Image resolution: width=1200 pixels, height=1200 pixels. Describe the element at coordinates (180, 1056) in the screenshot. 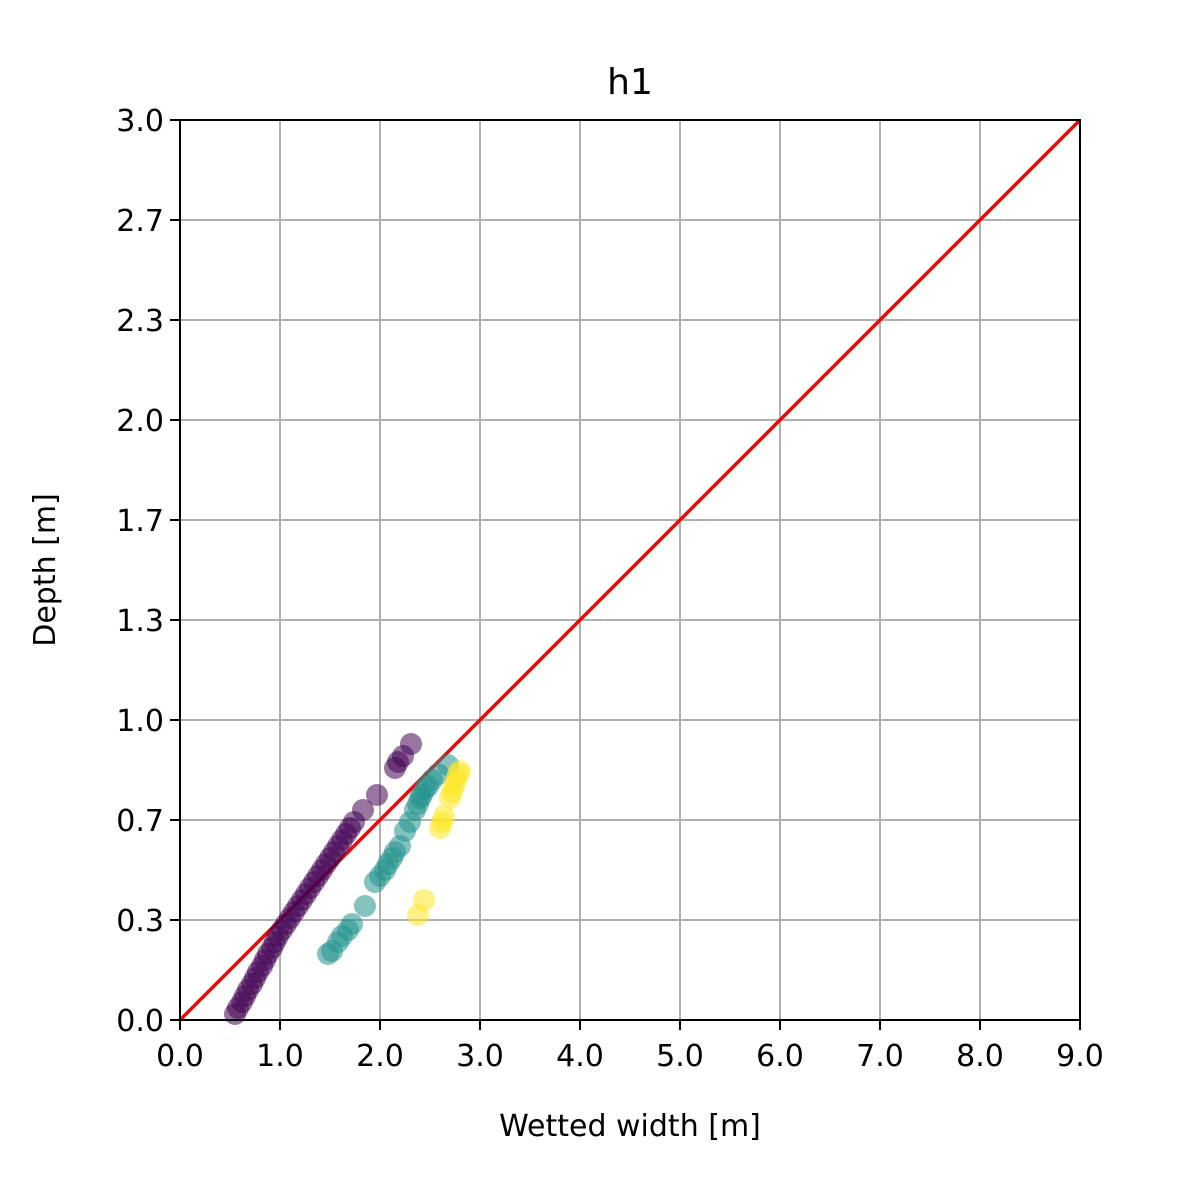

I see `x-tick-label: 0.0` at that location.